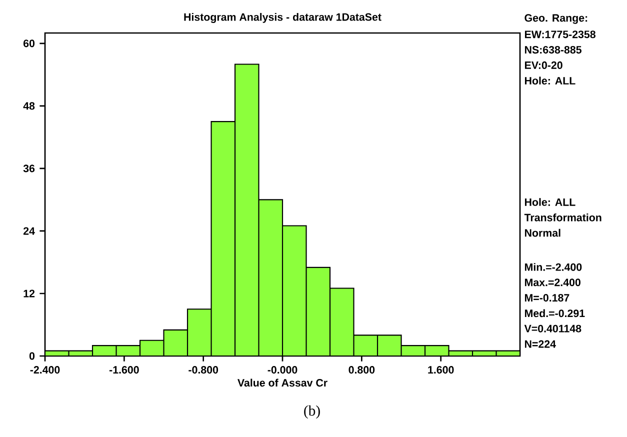  Describe the element at coordinates (29, 231) in the screenshot. I see `y-tick-label: 24` at that location.